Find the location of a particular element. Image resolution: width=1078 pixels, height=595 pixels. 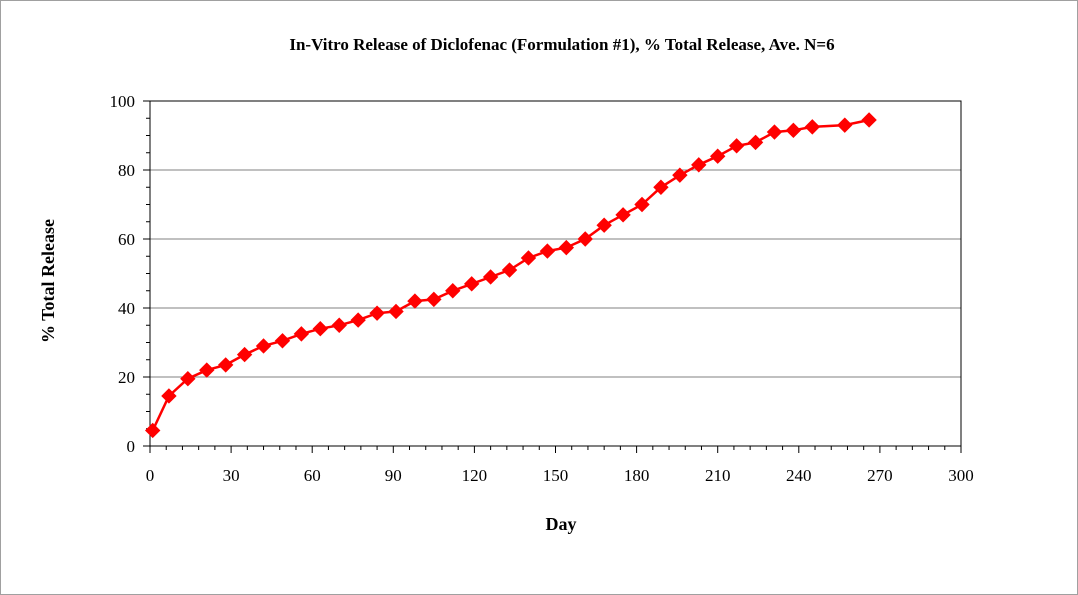

x-tick-label: 300 is located at coordinates (961, 475).